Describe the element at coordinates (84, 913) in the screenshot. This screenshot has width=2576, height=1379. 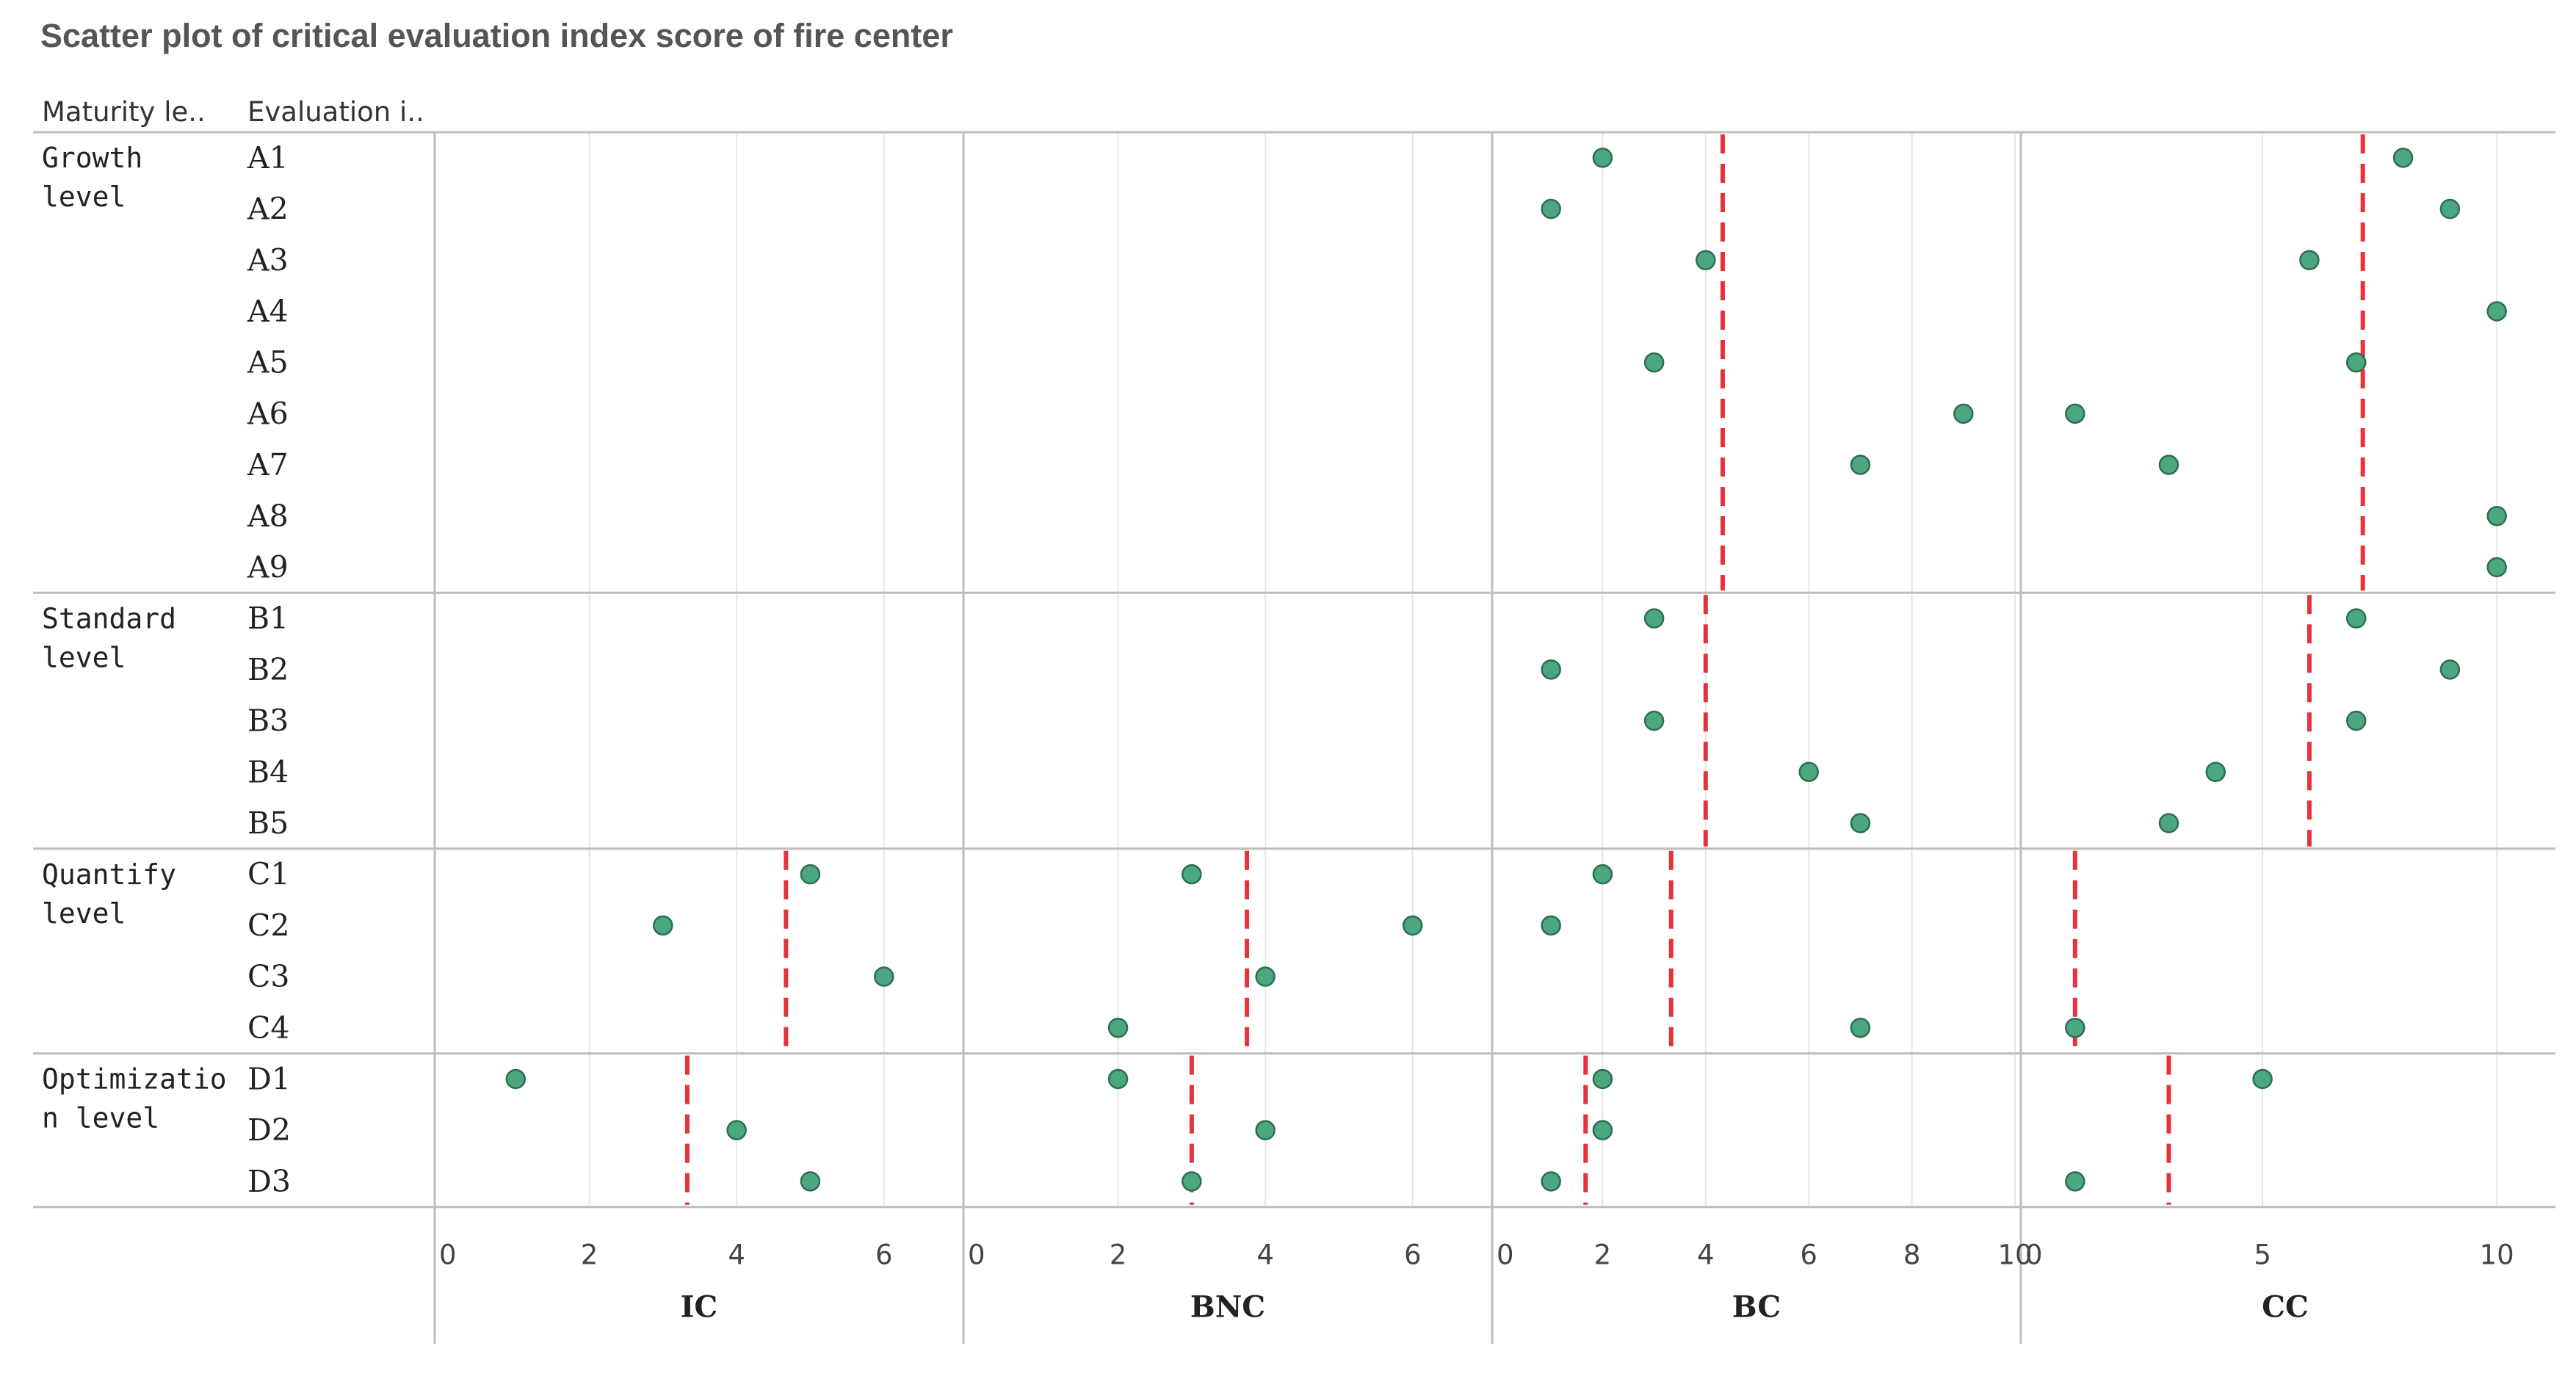
I see `group-label-2-line-1: level` at that location.